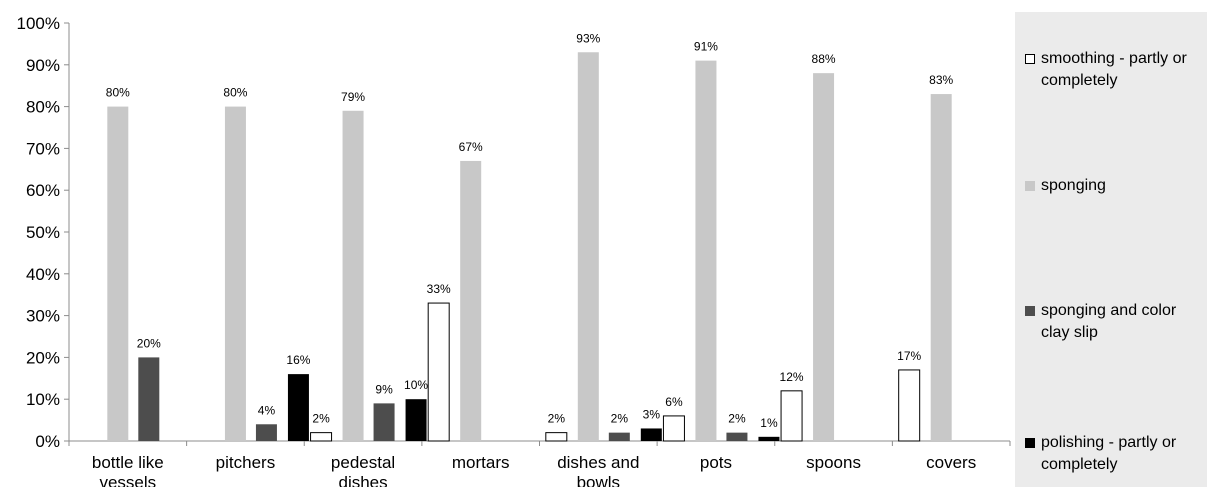 The height and width of the screenshot is (487, 1207). I want to click on legend-label: sponging and color clay slip, so click(1109, 321).